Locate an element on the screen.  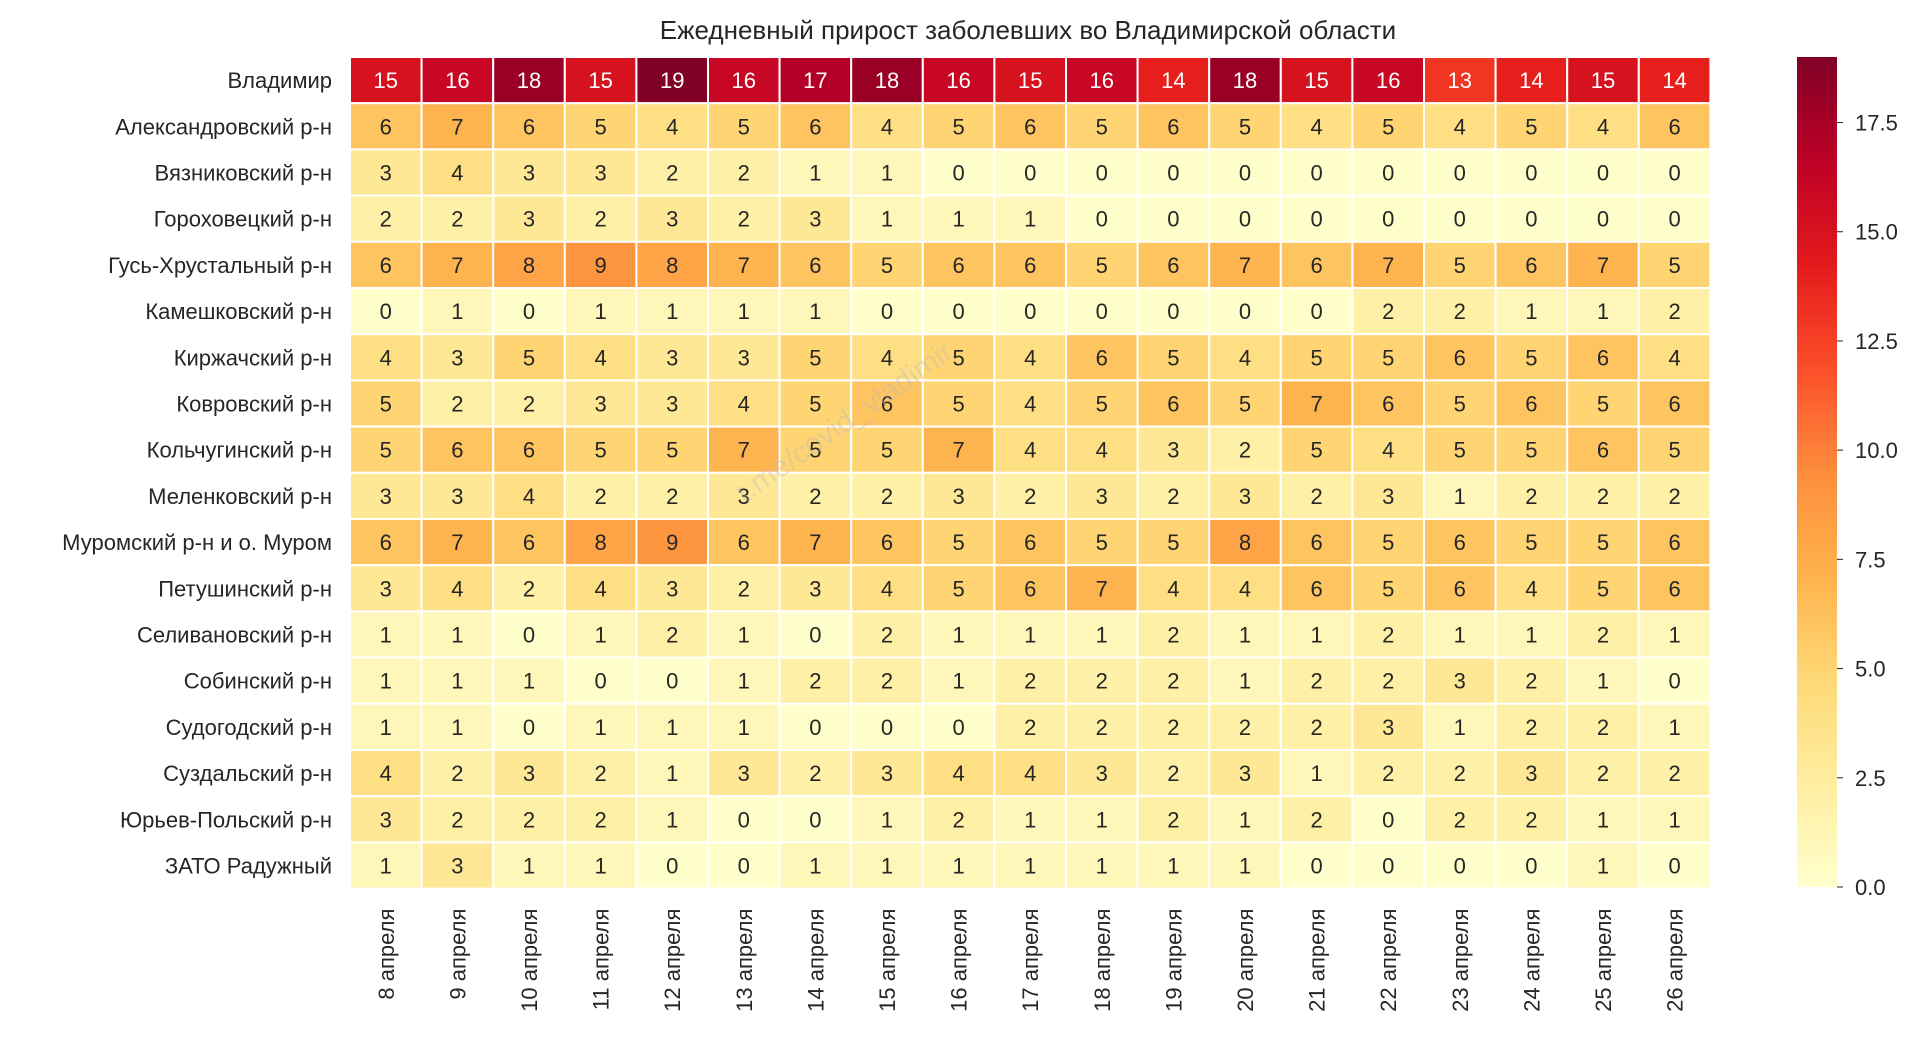
heatmap-cell-r11-c11 is located at coordinates (1173, 588).